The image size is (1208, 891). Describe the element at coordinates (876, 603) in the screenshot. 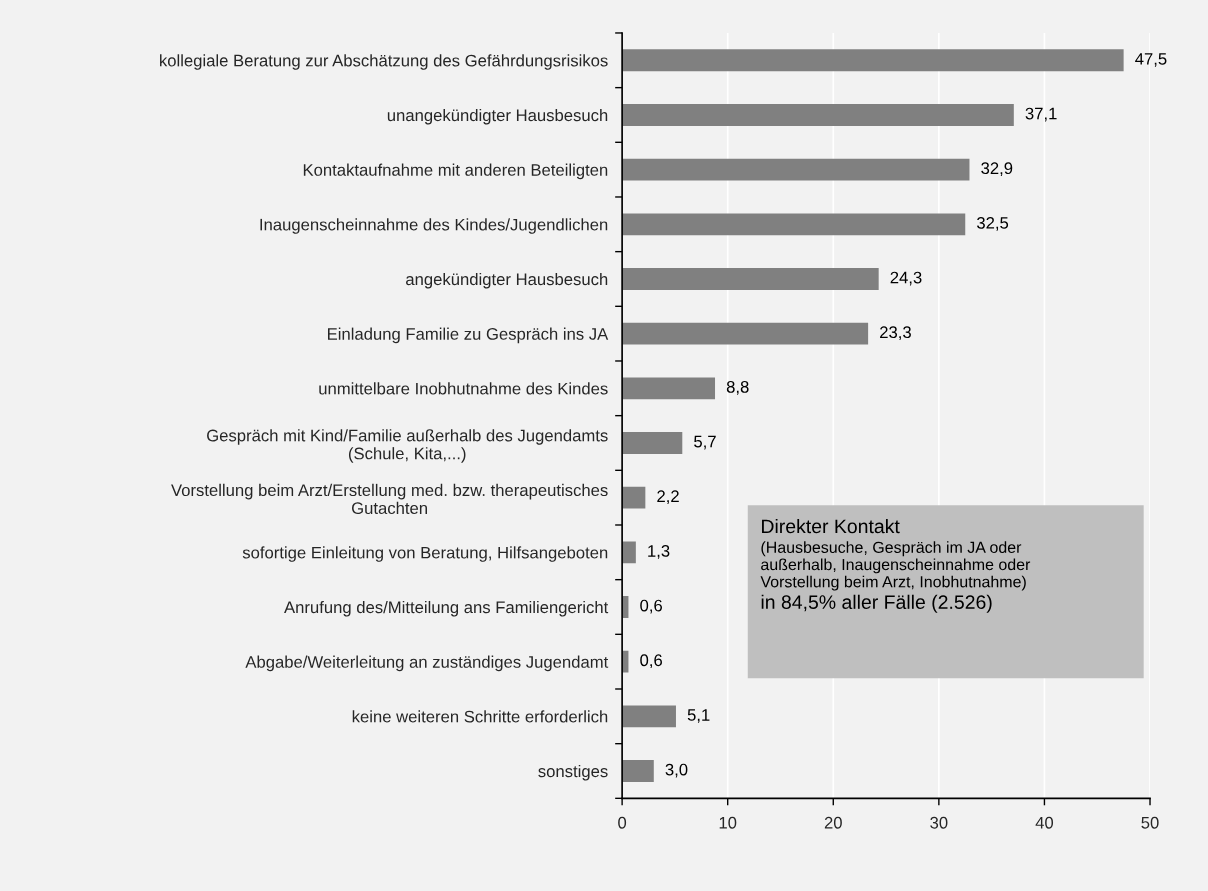

I see `annotation: in 84,5% aller Fälle (2.526)` at that location.